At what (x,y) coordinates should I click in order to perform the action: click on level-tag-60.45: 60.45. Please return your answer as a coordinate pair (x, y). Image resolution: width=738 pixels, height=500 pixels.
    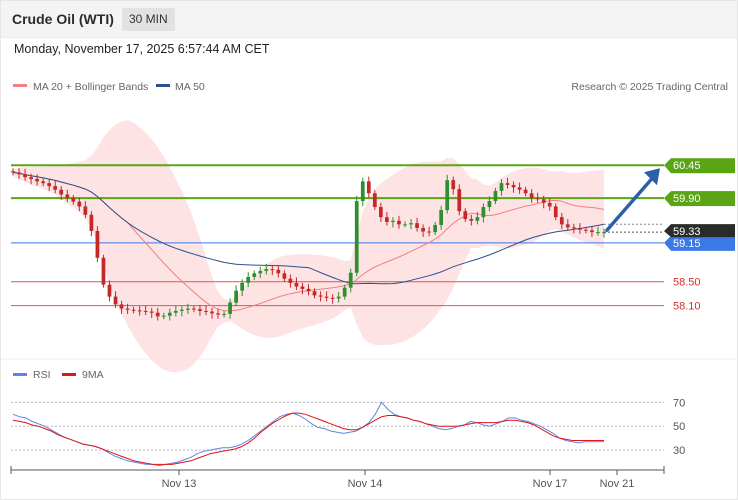
    Looking at the image, I should click on (687, 166).